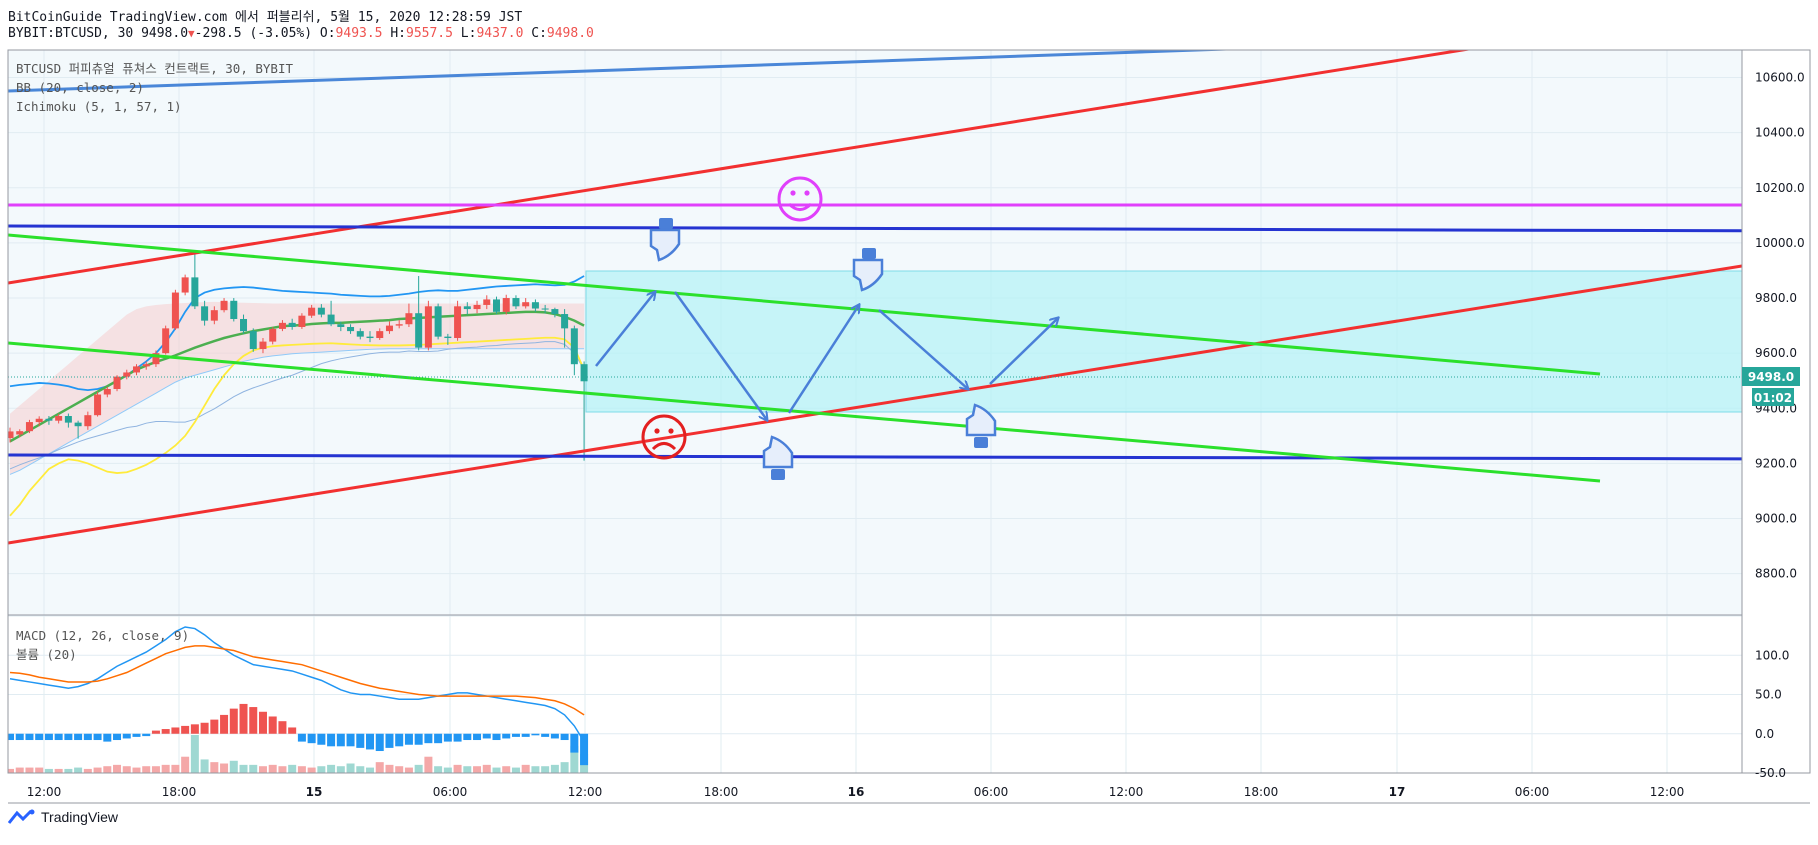 This screenshot has width=1818, height=845. I want to click on timer-badge-bg, so click(1773, 397).